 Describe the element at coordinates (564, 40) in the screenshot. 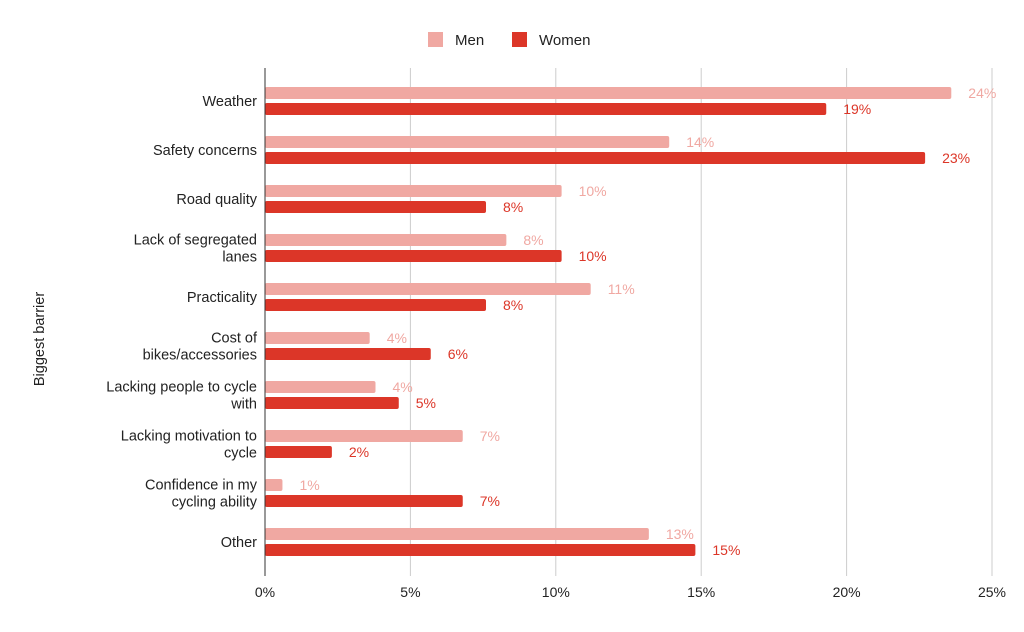

I see `legend-label-women: Women` at that location.